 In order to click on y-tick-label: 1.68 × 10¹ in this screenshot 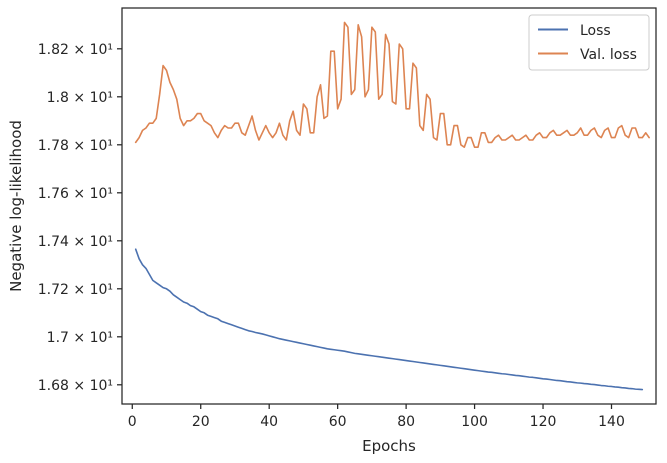, I will do `click(75, 386)`.